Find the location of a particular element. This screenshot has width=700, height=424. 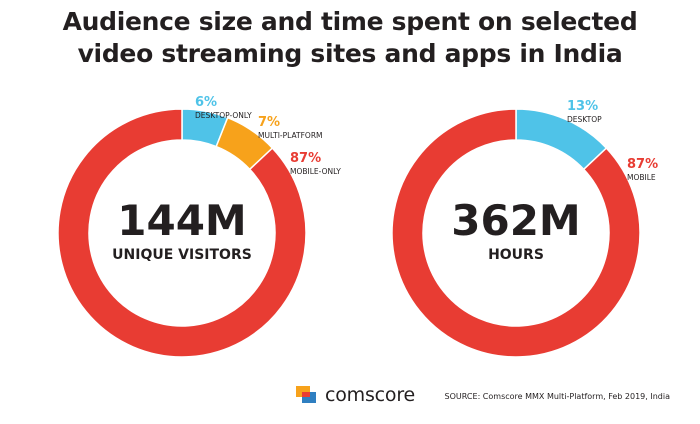

donut-1-percent-multi-platform: 7% is located at coordinates (269, 122).